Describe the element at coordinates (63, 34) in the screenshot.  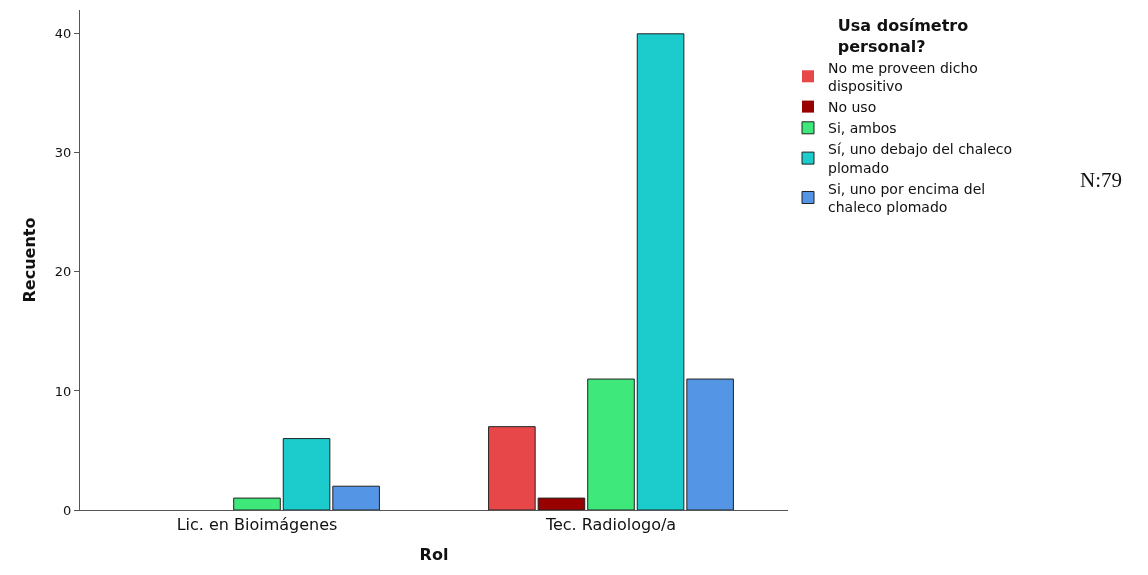
I see `y-tick-label: 40` at that location.